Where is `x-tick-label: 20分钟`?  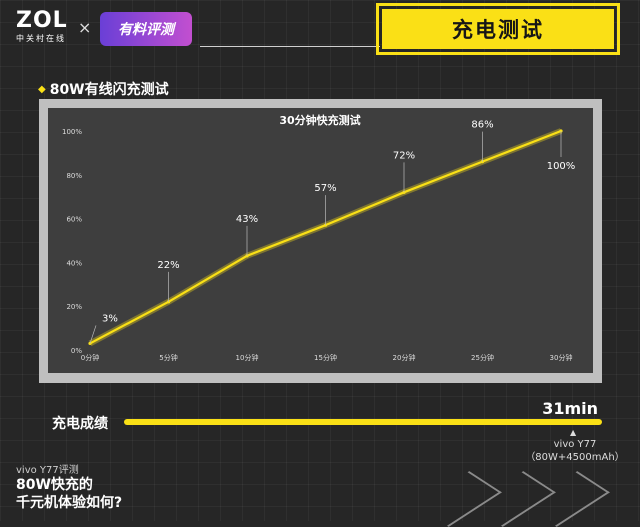
x-tick-label: 20分钟 is located at coordinates (404, 357).